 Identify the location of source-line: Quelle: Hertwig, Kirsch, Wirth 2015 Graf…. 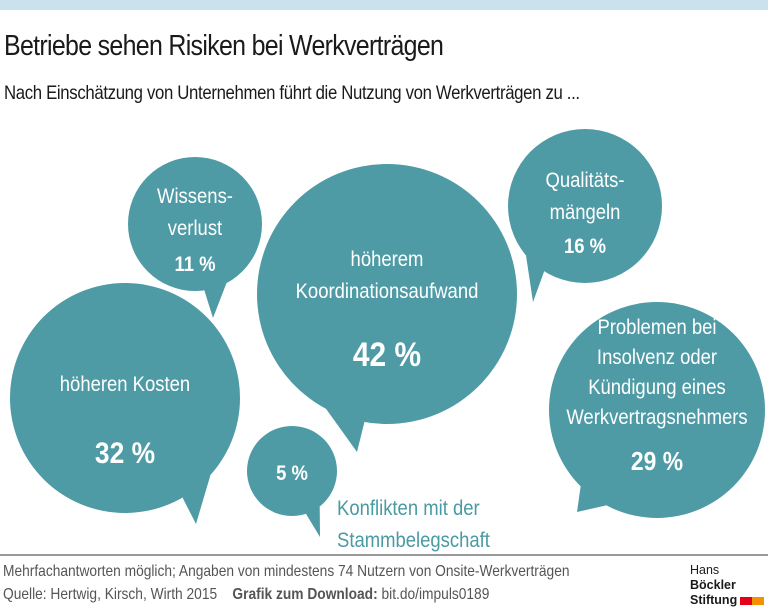
(246, 595).